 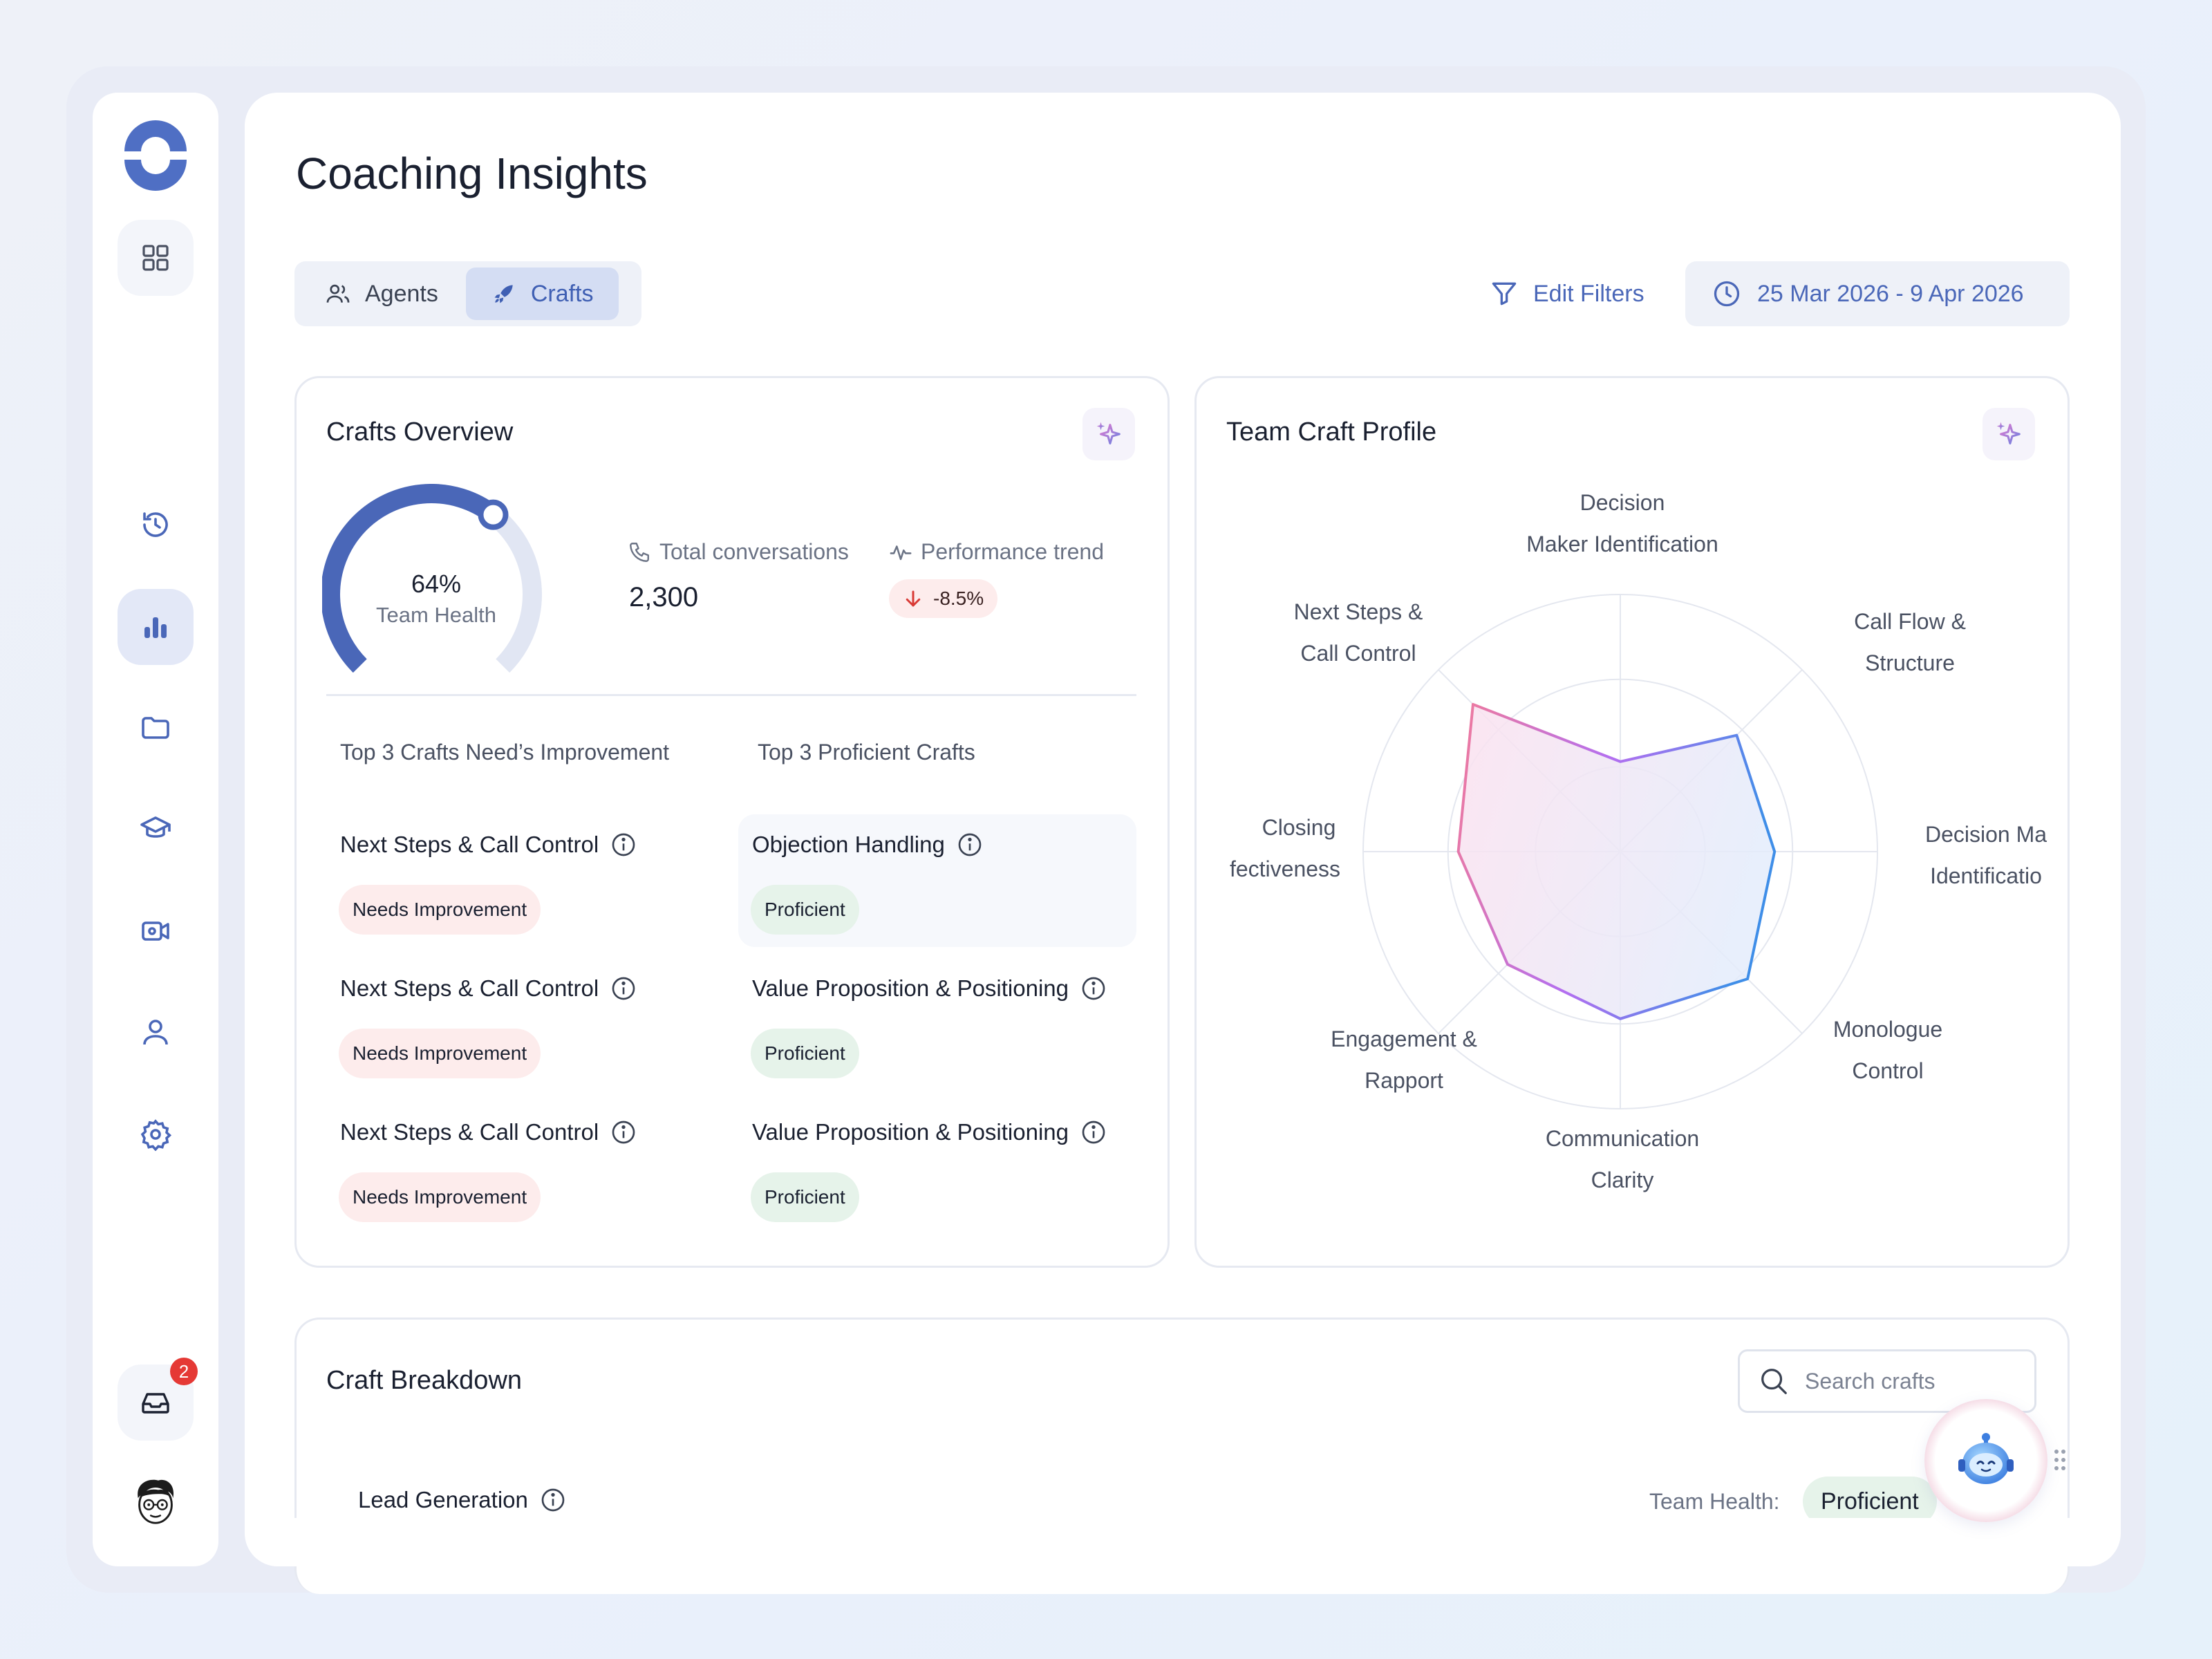 What do you see at coordinates (1623, 1159) in the screenshot?
I see `radar-axis-label: Communication Clarity` at bounding box center [1623, 1159].